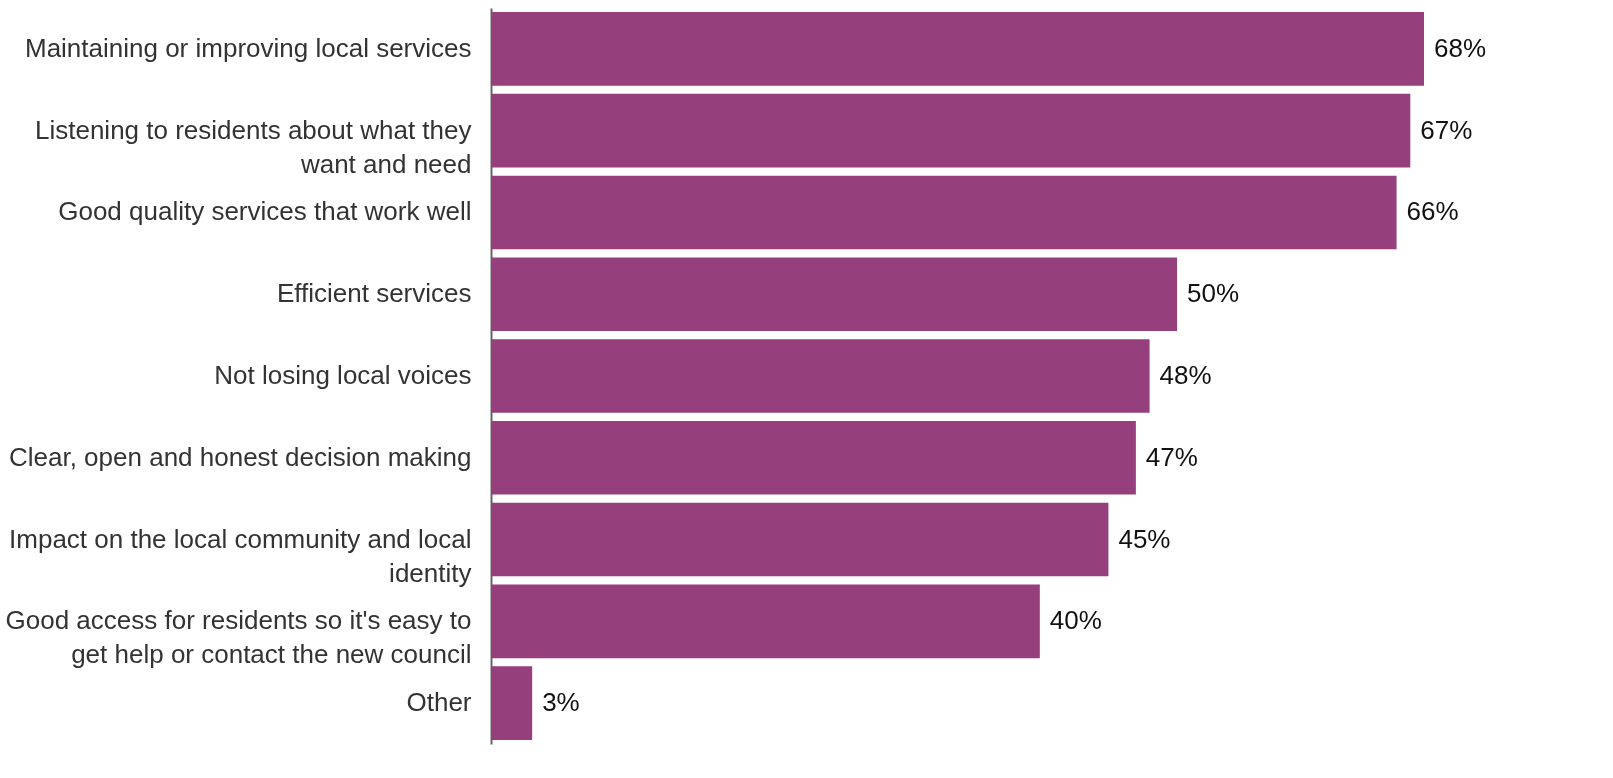 The width and height of the screenshot is (1613, 778). Describe the element at coordinates (1460, 47) in the screenshot. I see `data-label: 68%` at that location.